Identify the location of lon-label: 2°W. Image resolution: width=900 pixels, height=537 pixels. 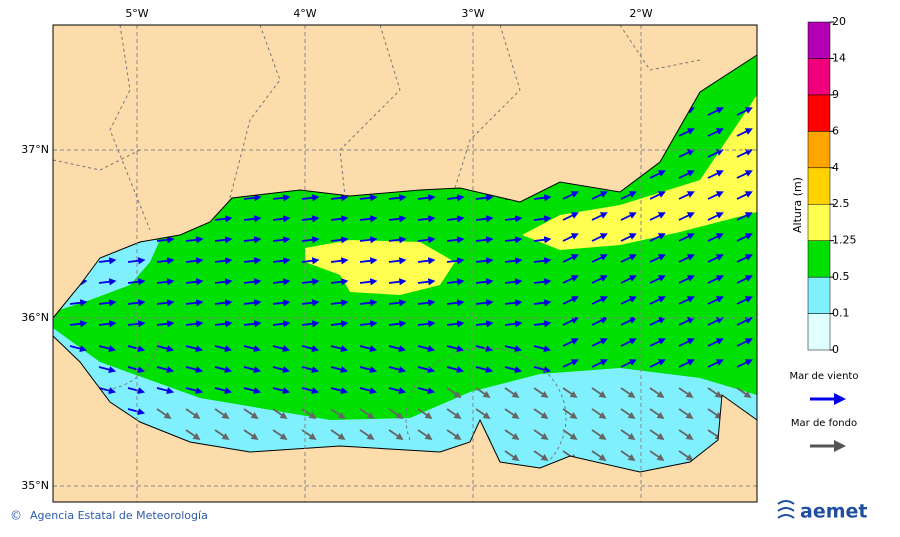
(640, 13).